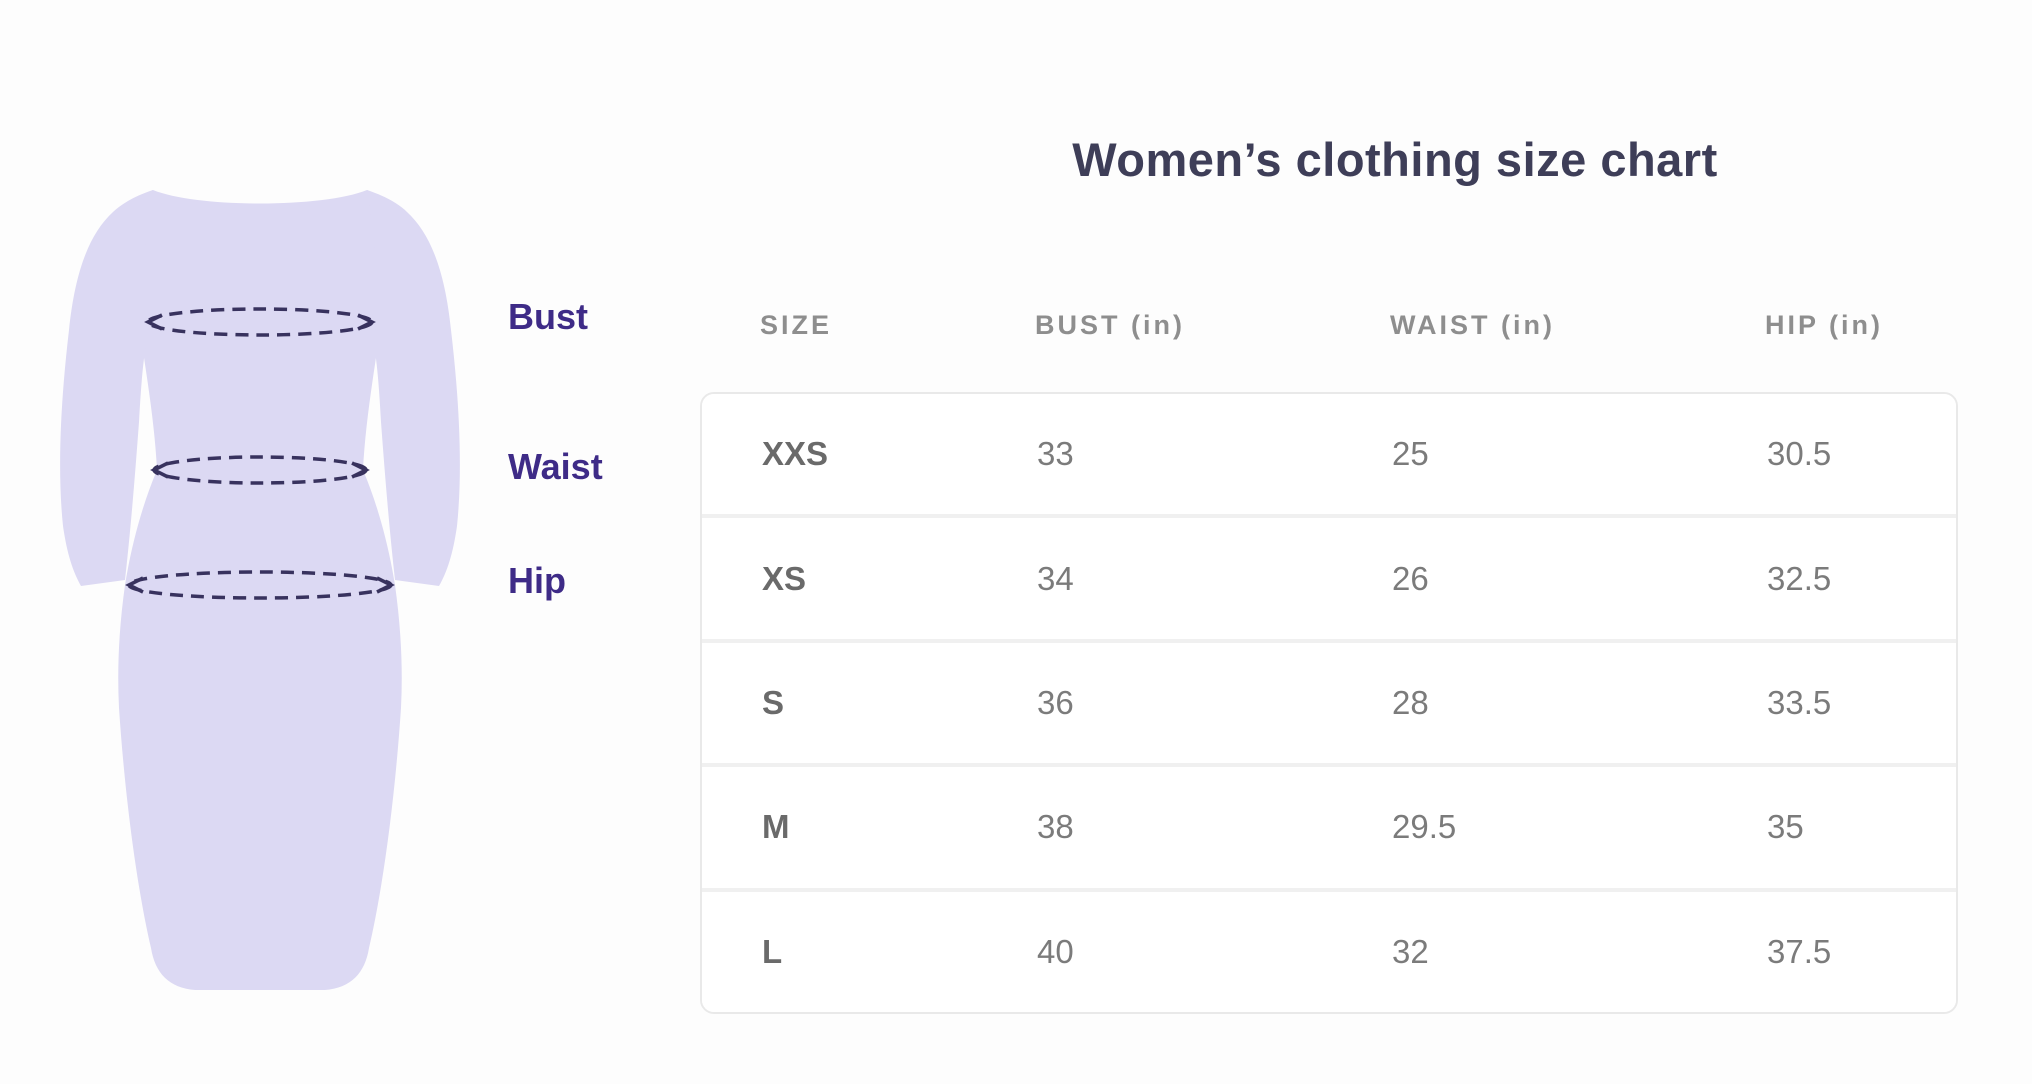 The height and width of the screenshot is (1084, 2032). I want to click on size-cell: L, so click(772, 951).